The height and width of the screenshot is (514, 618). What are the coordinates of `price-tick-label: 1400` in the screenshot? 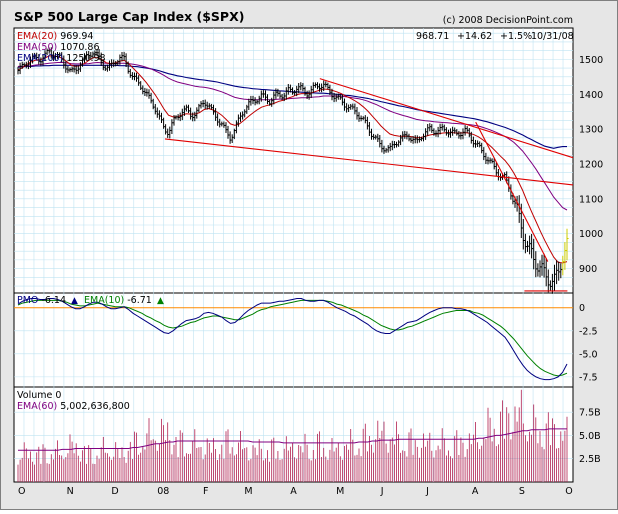 It's located at (591, 95).